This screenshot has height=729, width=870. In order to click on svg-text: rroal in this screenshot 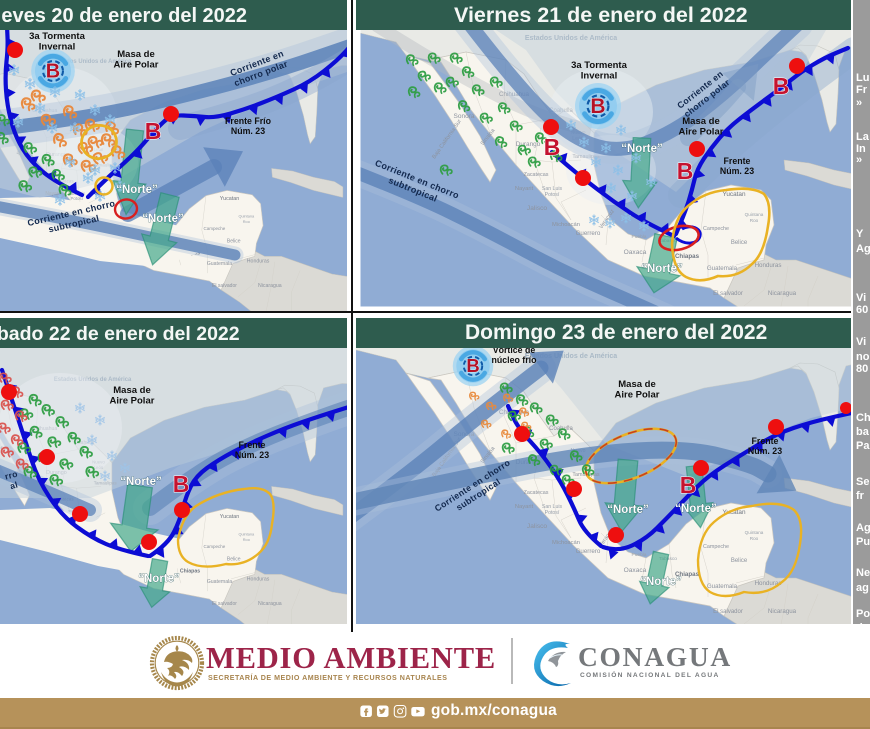, I will do `click(13, 480)`.